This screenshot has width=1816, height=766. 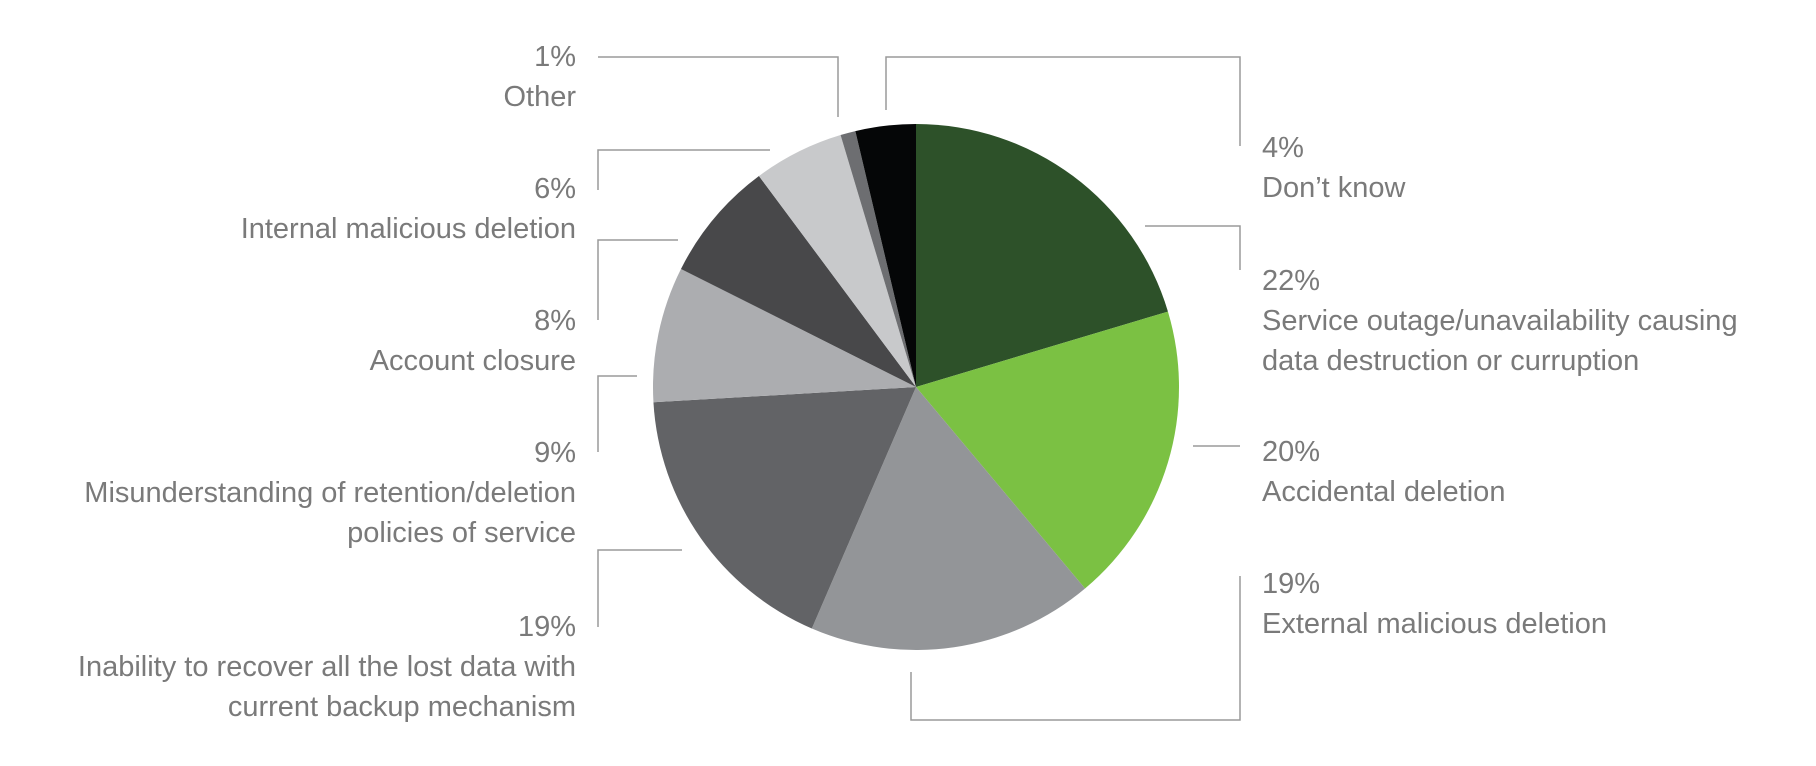 I want to click on slice-value-account-closure: 8%, so click(x=555, y=321).